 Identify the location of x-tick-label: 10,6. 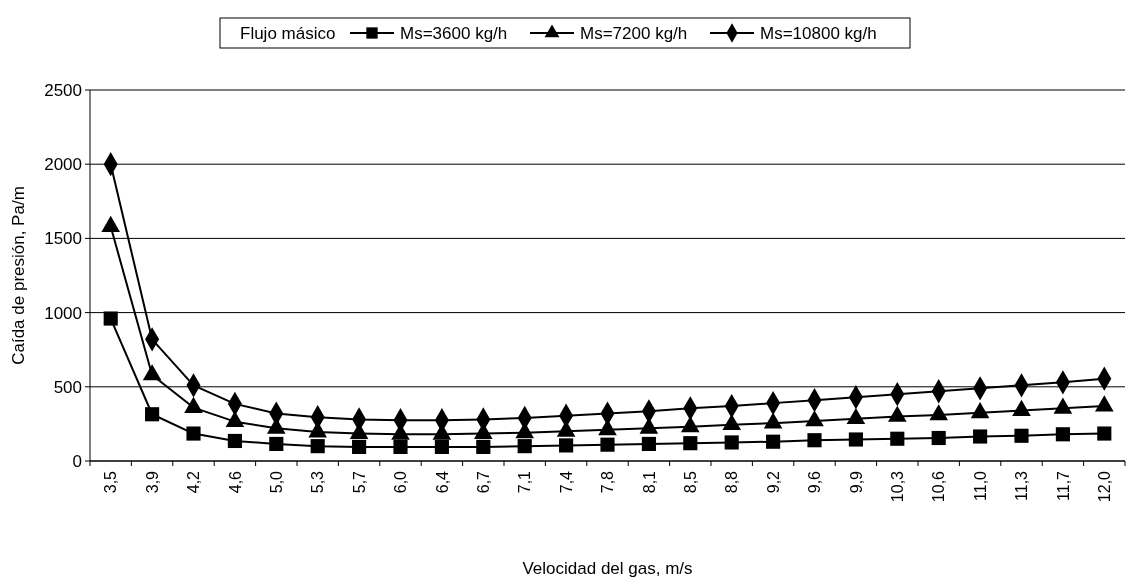
(939, 486).